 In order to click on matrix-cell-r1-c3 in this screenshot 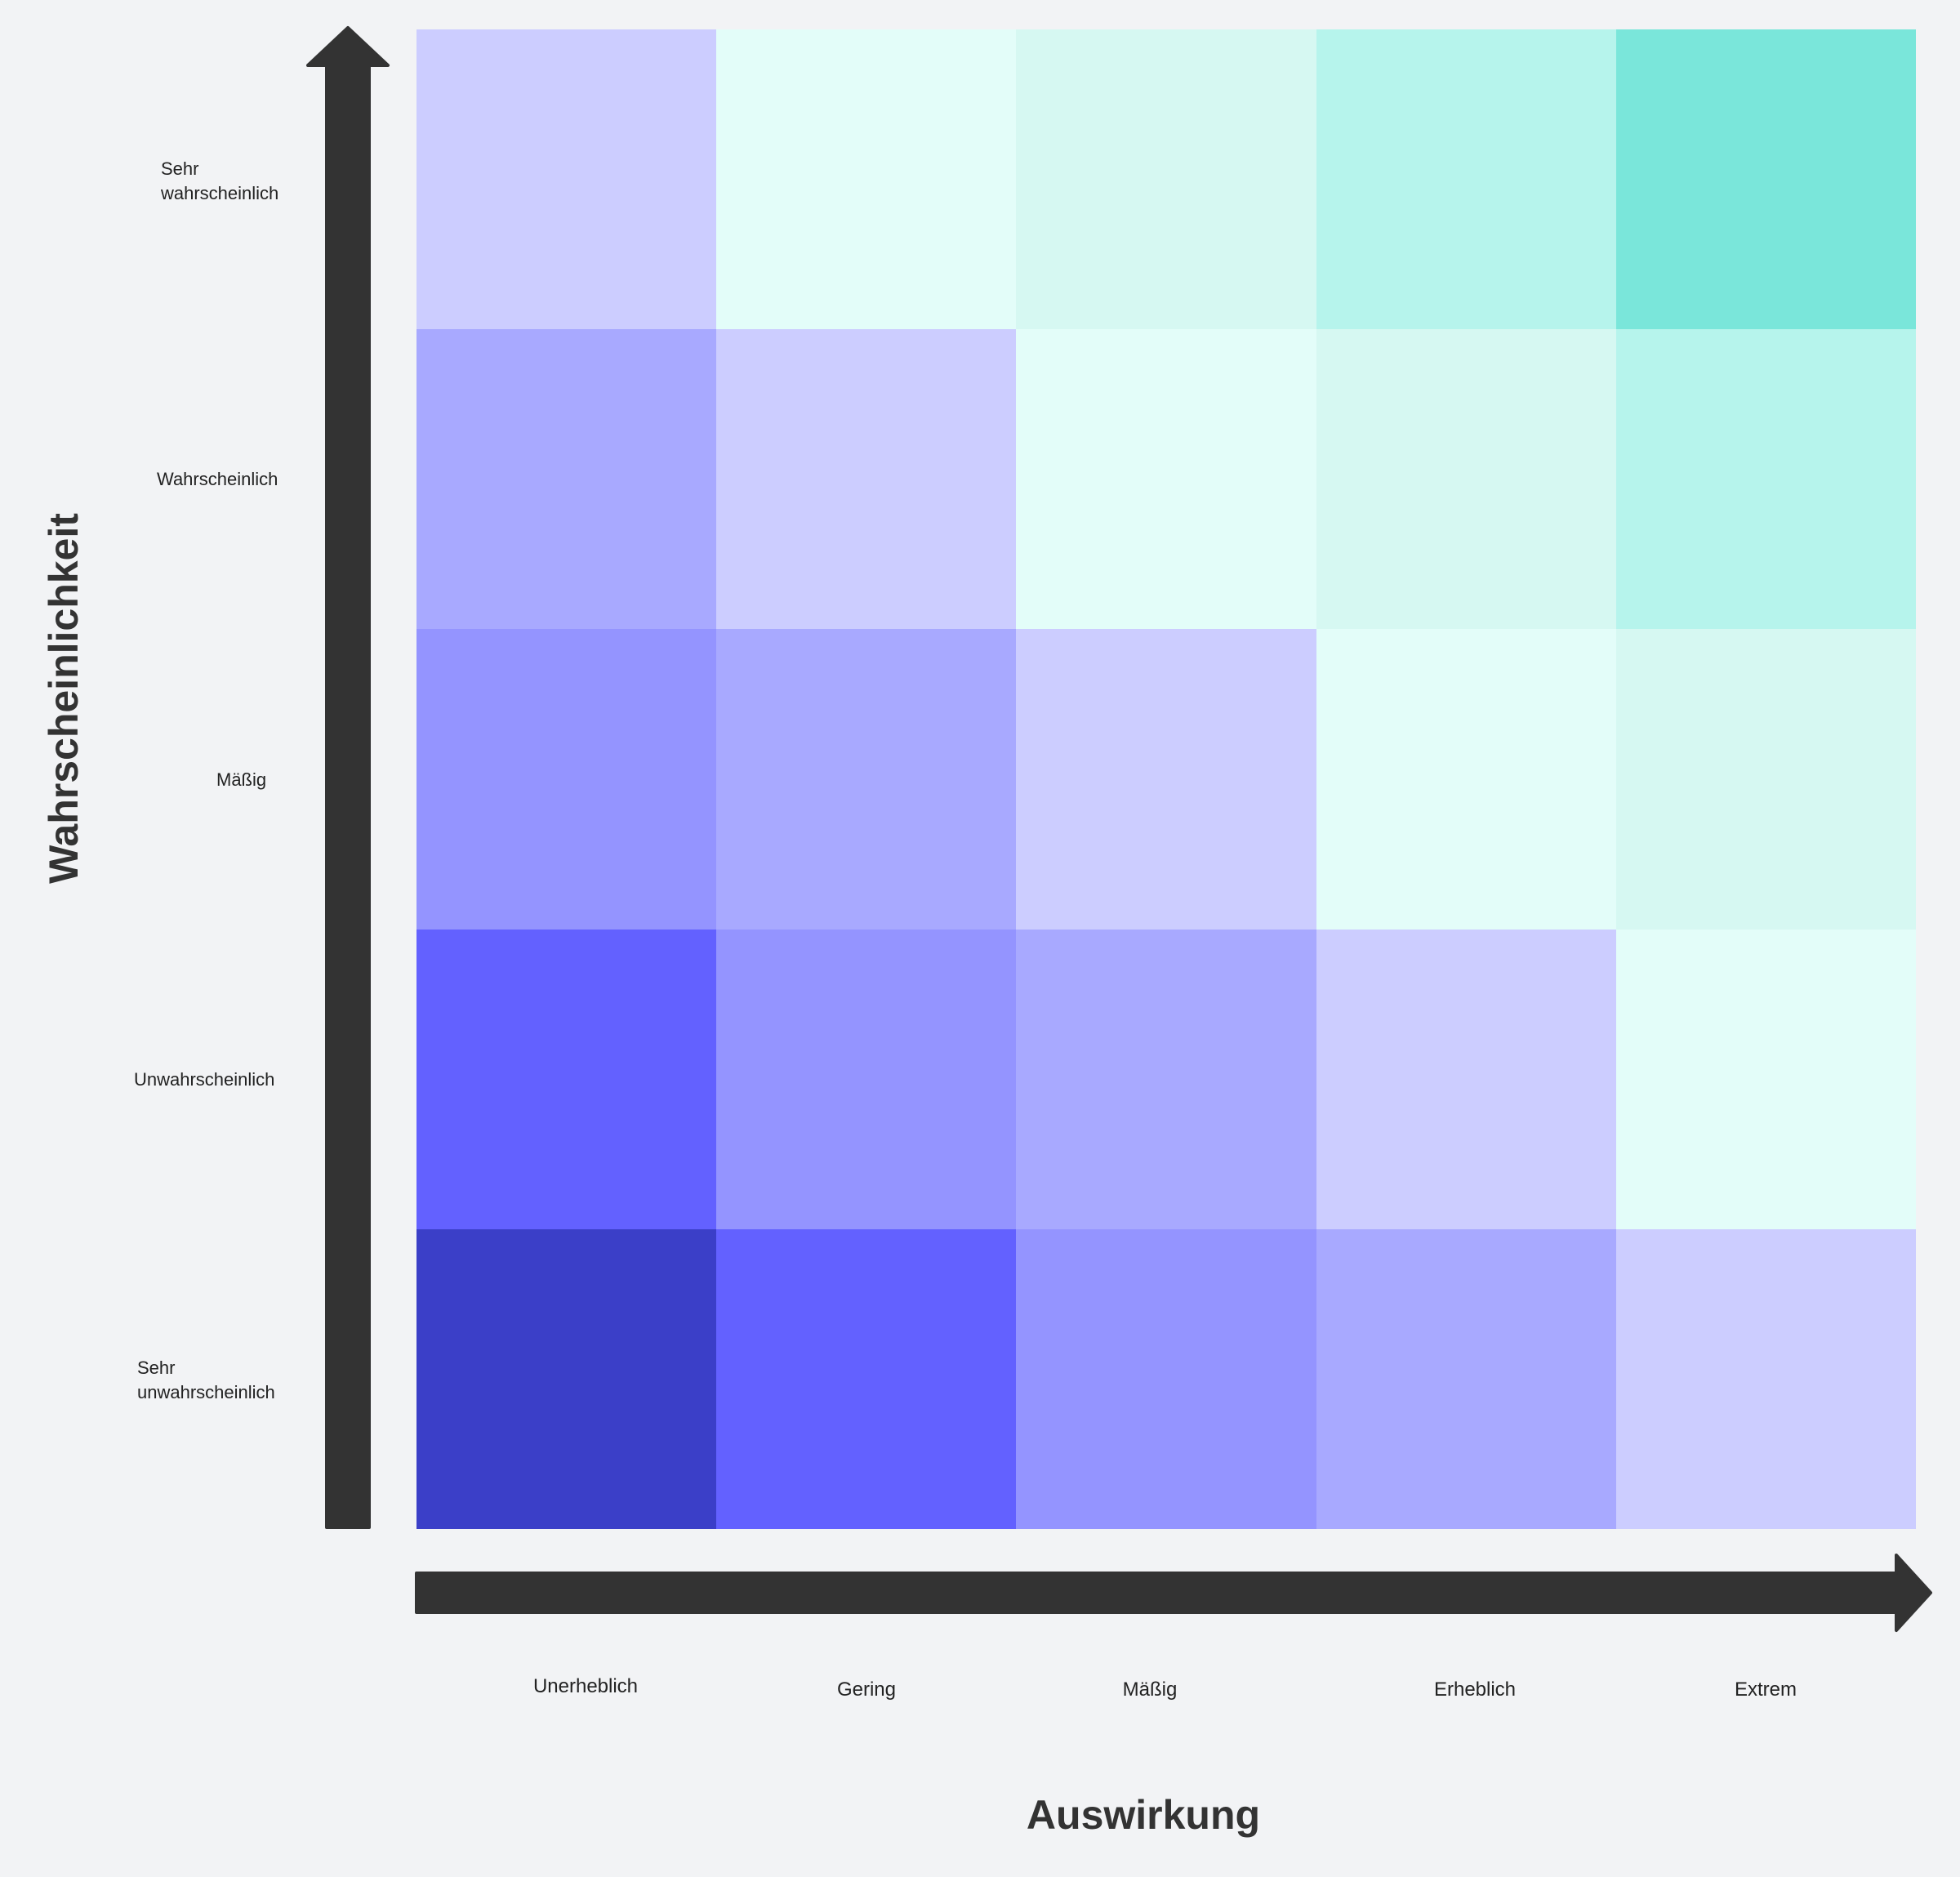, I will do `click(1166, 179)`.